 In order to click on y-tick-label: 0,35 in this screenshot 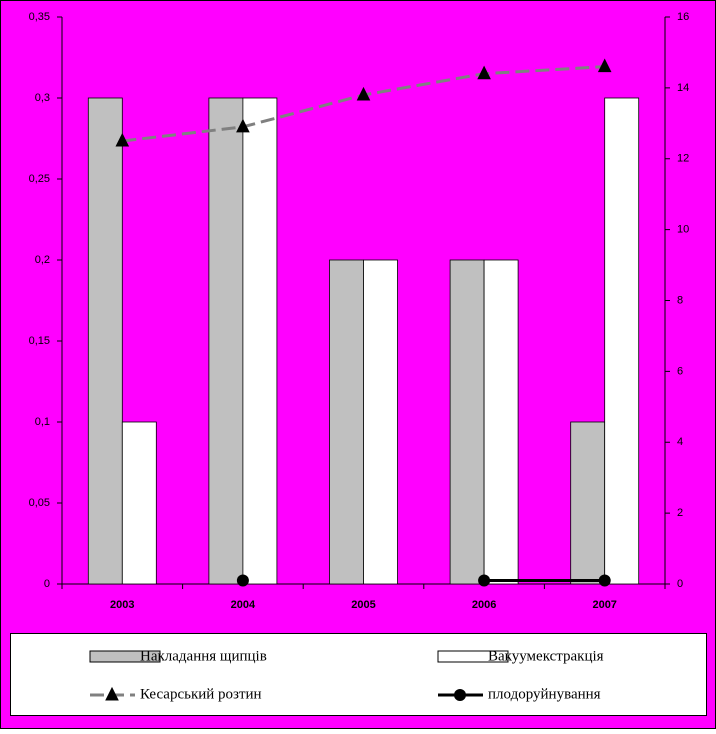, I will do `click(39, 17)`.